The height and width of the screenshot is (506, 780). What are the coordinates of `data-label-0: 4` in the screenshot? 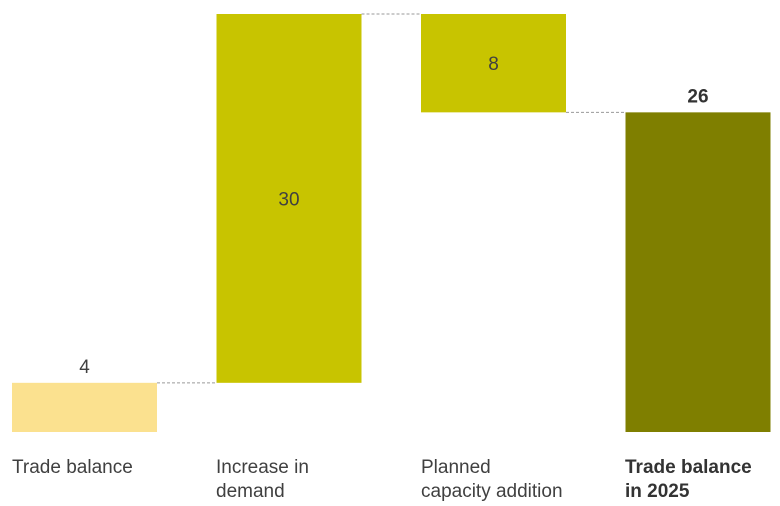 It's located at (84, 367).